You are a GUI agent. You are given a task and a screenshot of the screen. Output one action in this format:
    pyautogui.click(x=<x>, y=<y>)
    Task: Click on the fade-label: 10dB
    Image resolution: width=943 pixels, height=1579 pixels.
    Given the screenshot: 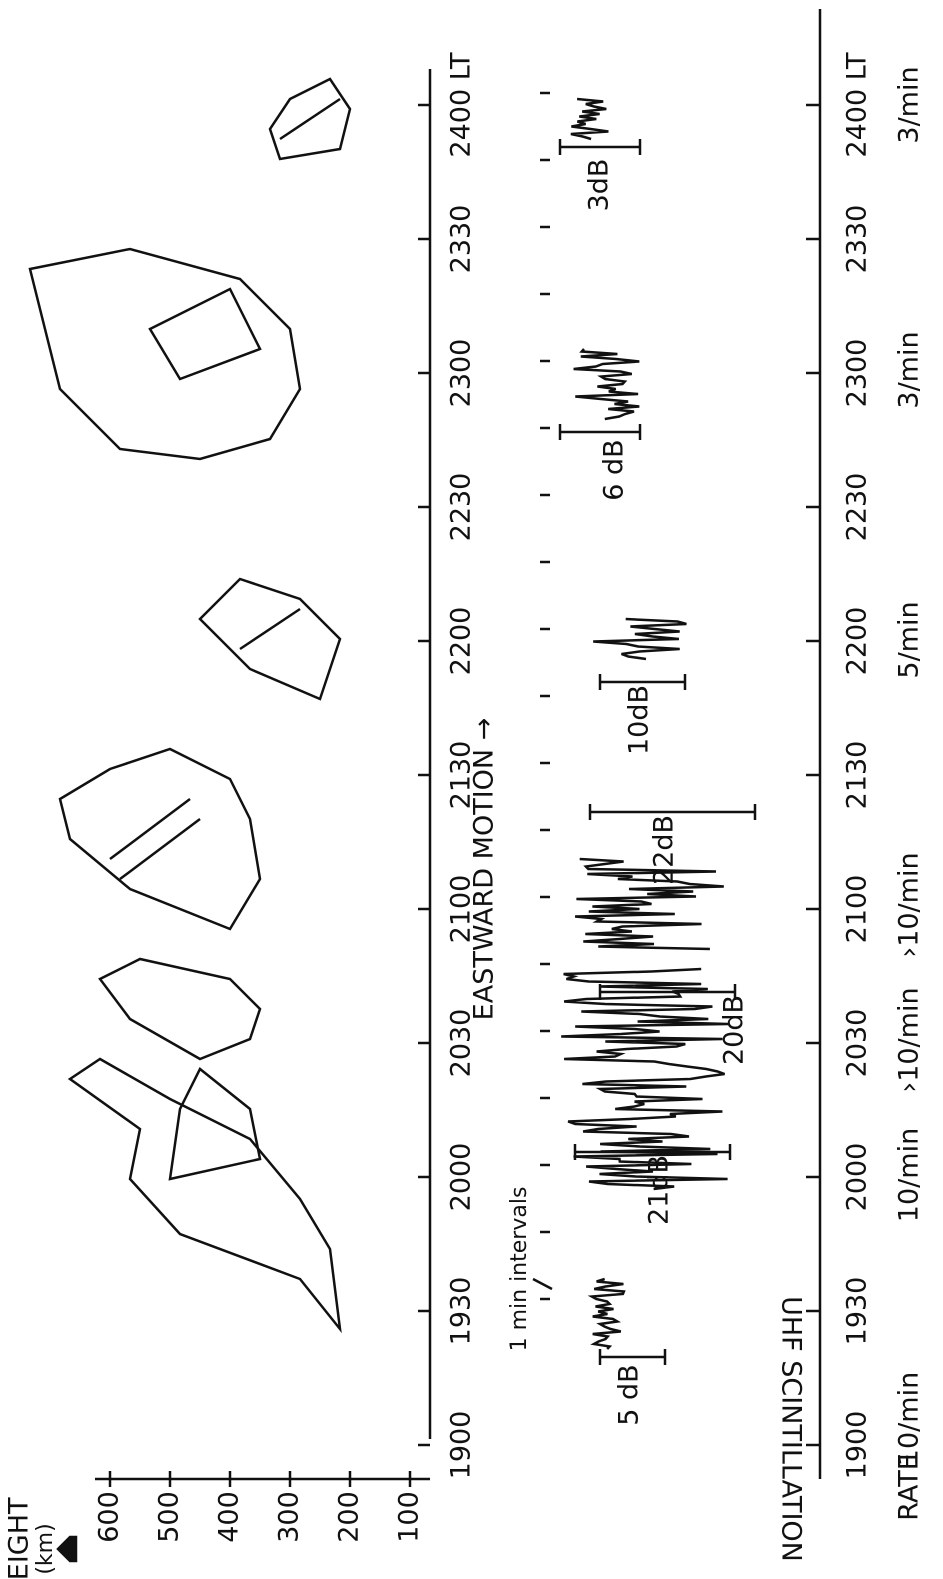 What is the action you would take?
    pyautogui.click(x=639, y=720)
    